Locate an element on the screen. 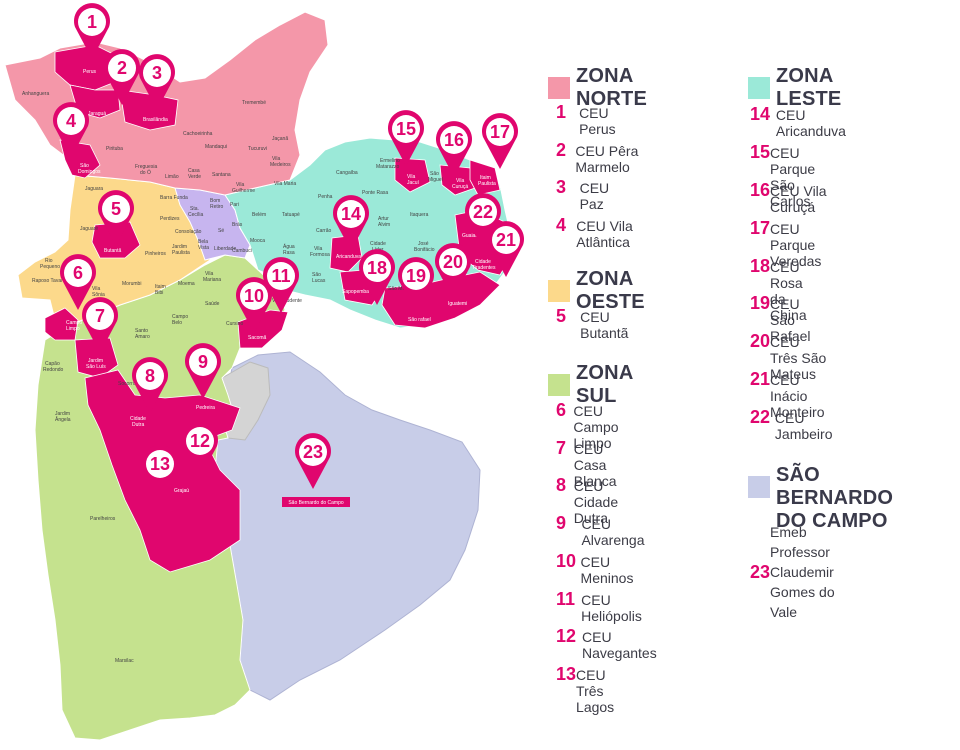 The height and width of the screenshot is (750, 960). map-pin: 20 is located at coordinates (453, 271).